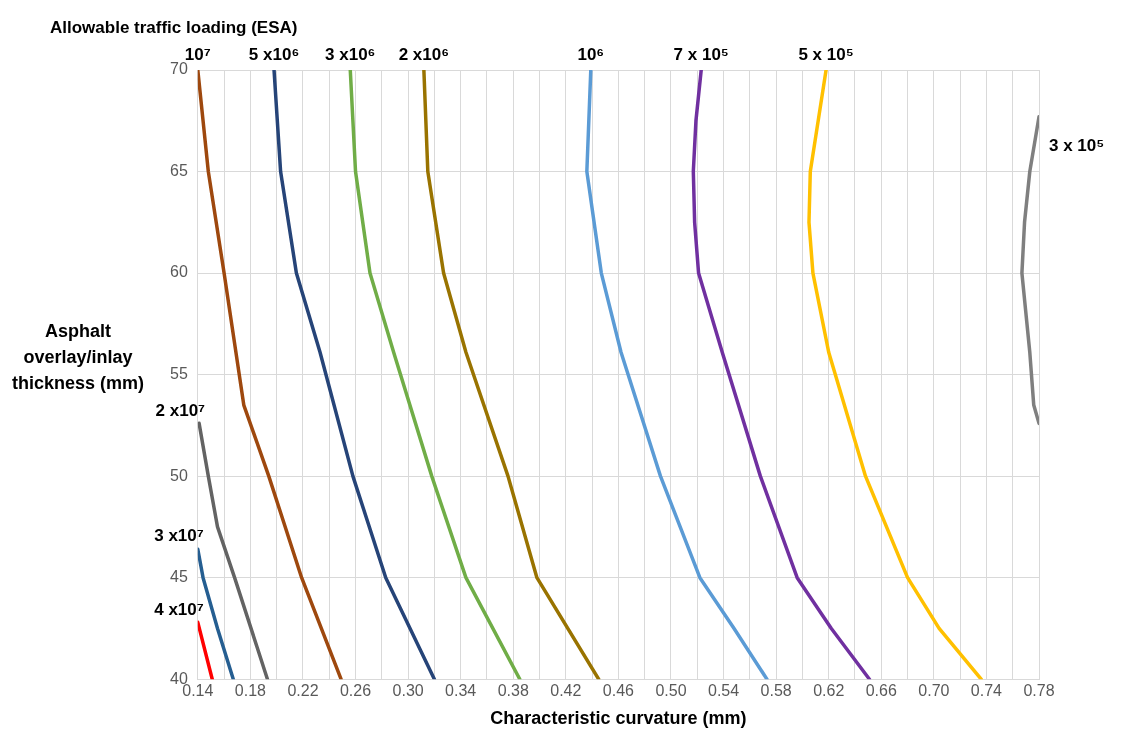 This screenshot has height=742, width=1134. I want to click on series-label: 3 x 10⁵, so click(1077, 146).